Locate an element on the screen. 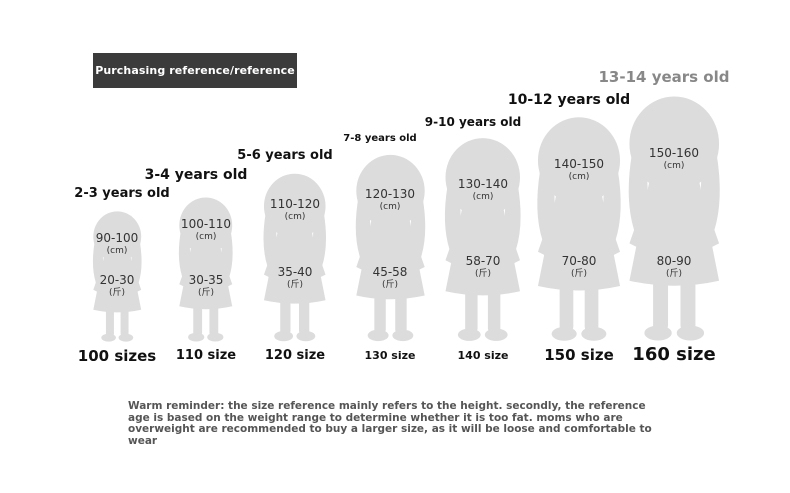 The height and width of the screenshot is (493, 790). height-range: 100-110 (cm) is located at coordinates (206, 229).